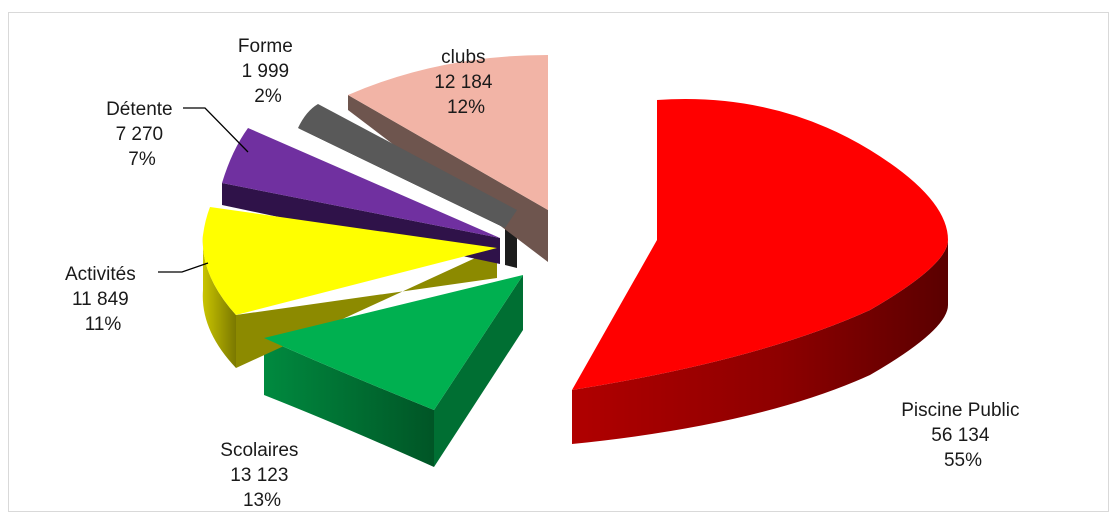 The width and height of the screenshot is (1119, 514). I want to click on label-detente-name: Détente, so click(139, 109).